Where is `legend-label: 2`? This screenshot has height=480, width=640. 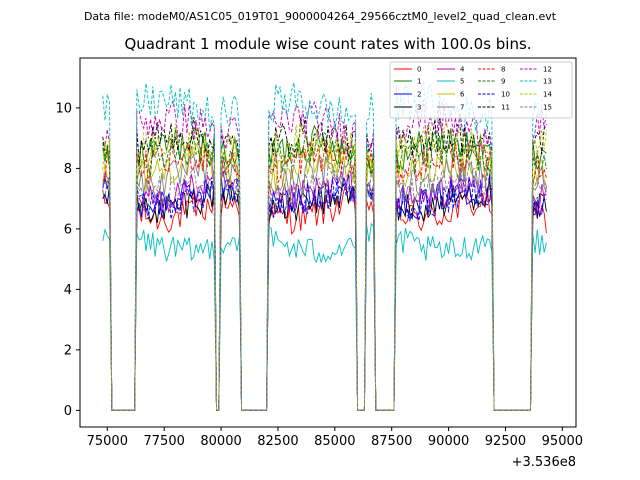 legend-label: 2 is located at coordinates (419, 95).